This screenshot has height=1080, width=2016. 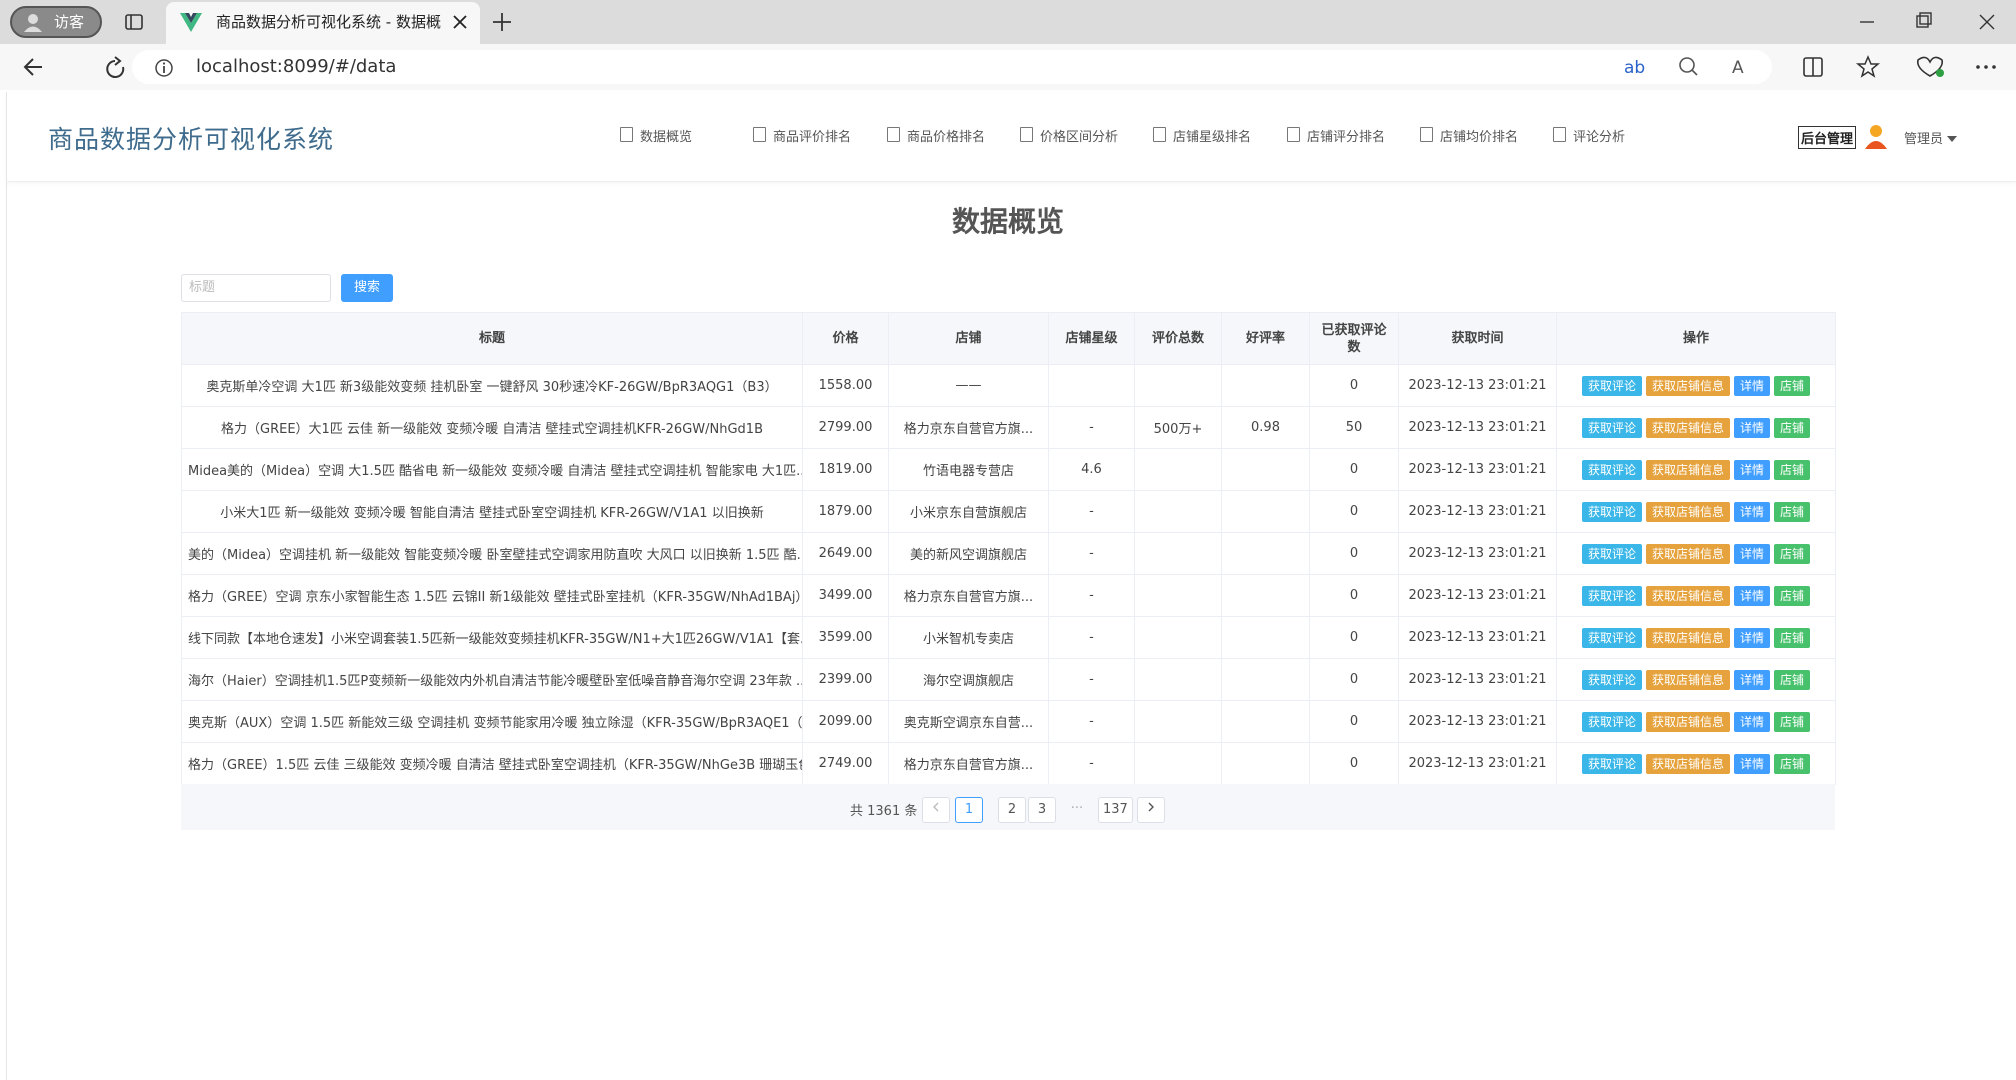 What do you see at coordinates (1069, 135) in the screenshot?
I see `nav-item: 价格区间分析` at bounding box center [1069, 135].